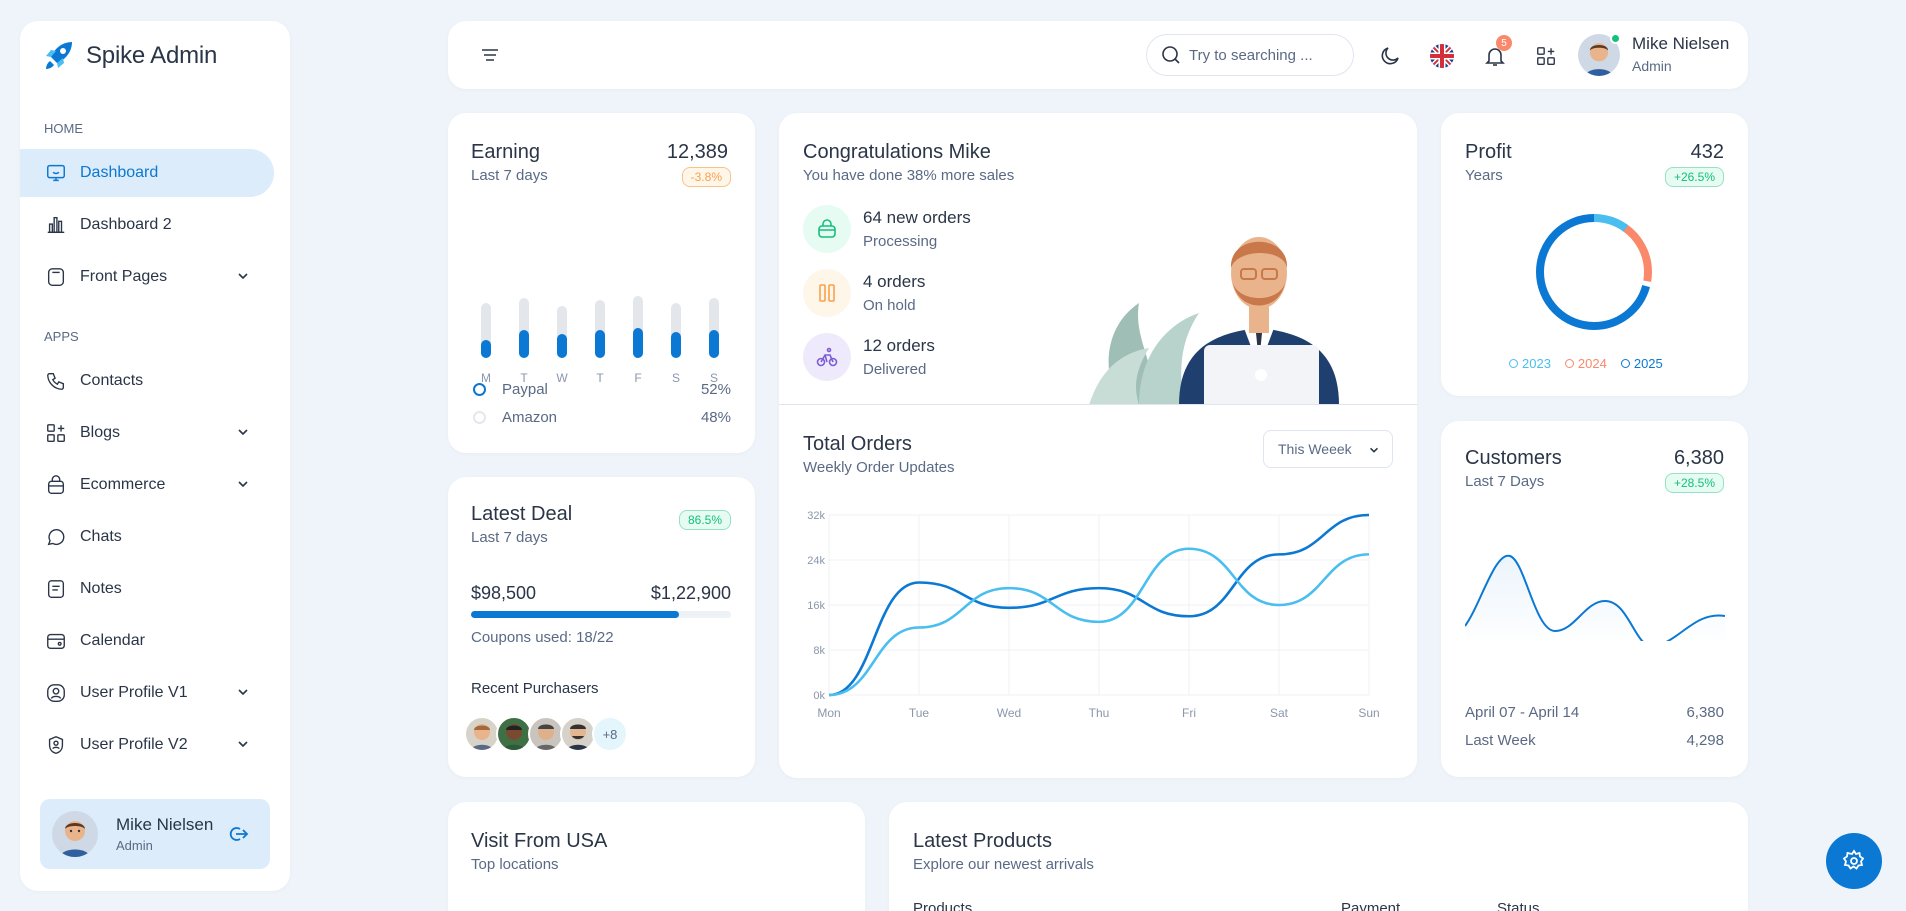  Describe the element at coordinates (894, 281) in the screenshot. I see `stat-value-on-hold: 4 orders` at that location.